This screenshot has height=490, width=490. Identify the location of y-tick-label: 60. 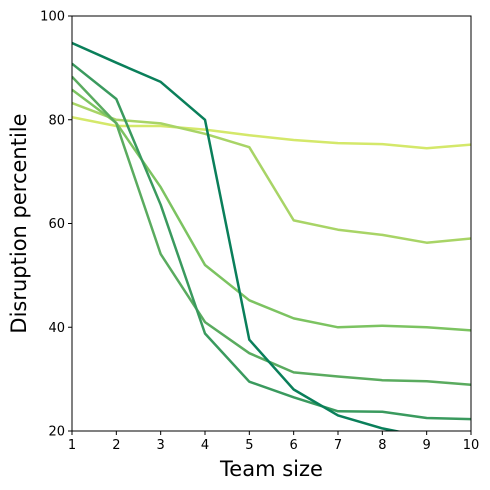
(56, 224).